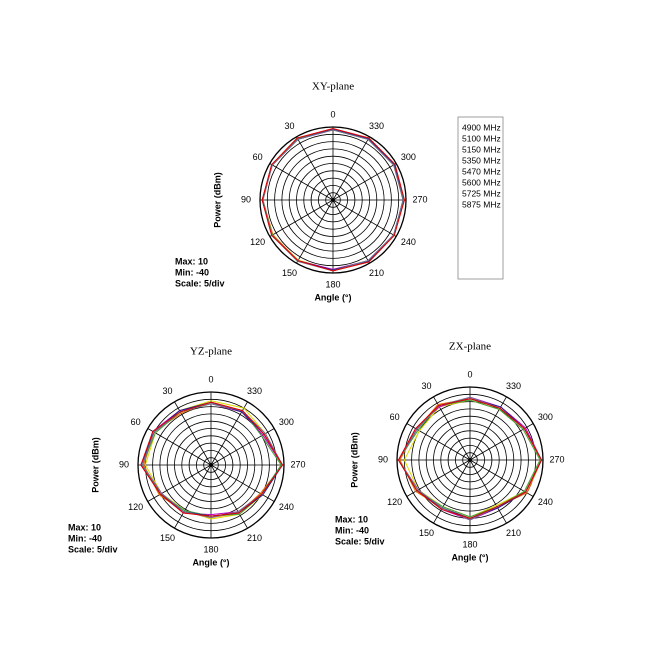 This screenshot has height=650, width=650. I want to click on legend-entry: 5150 MHz, so click(481, 149).